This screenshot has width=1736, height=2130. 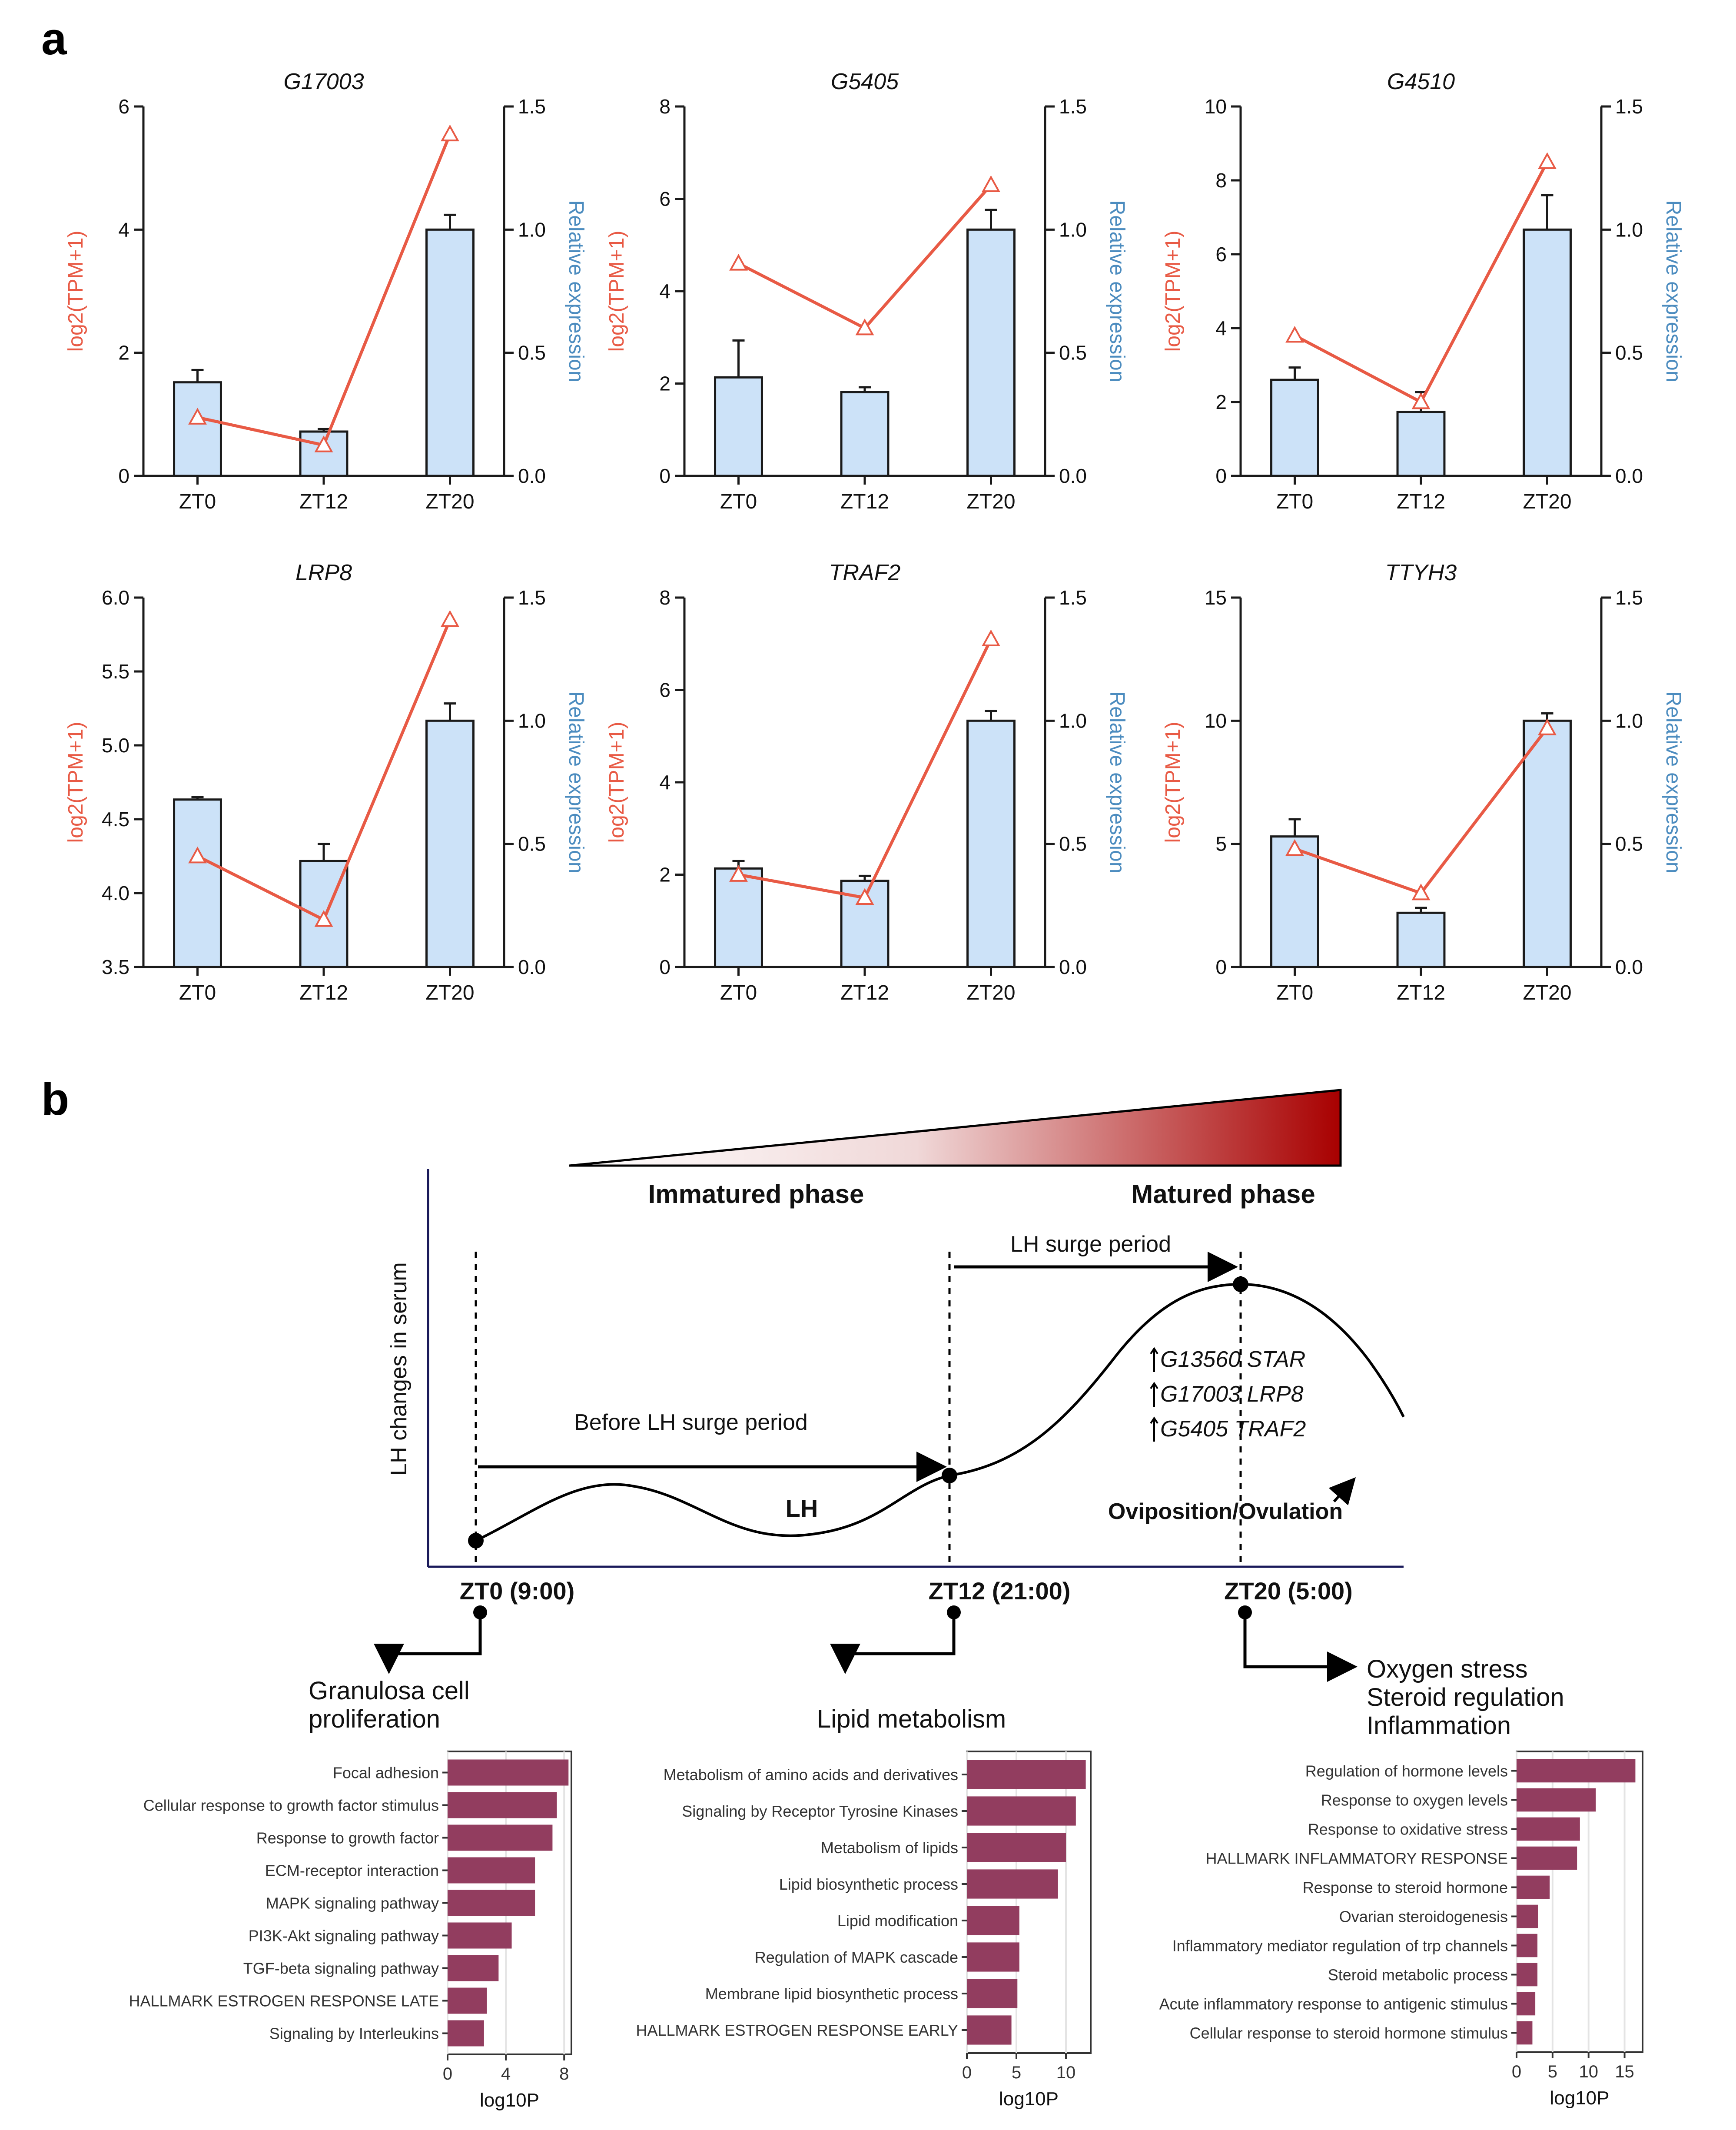 What do you see at coordinates (447, 2073) in the screenshot?
I see `x-tick-label: 0` at bounding box center [447, 2073].